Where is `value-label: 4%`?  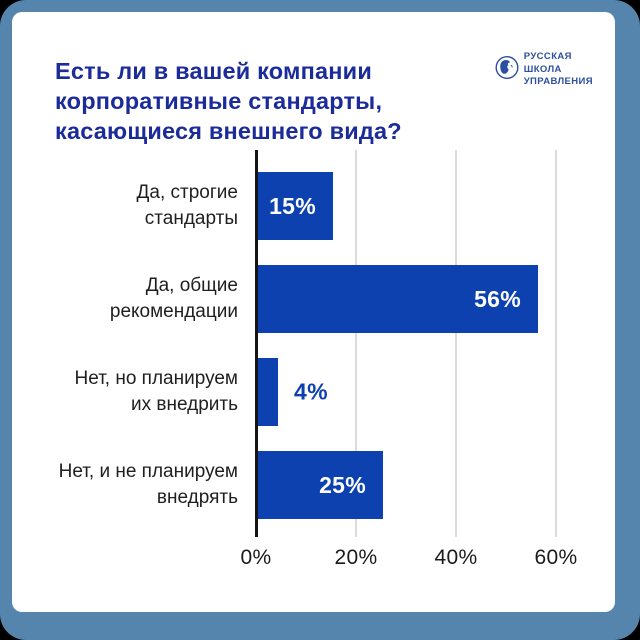 value-label: 4% is located at coordinates (311, 391).